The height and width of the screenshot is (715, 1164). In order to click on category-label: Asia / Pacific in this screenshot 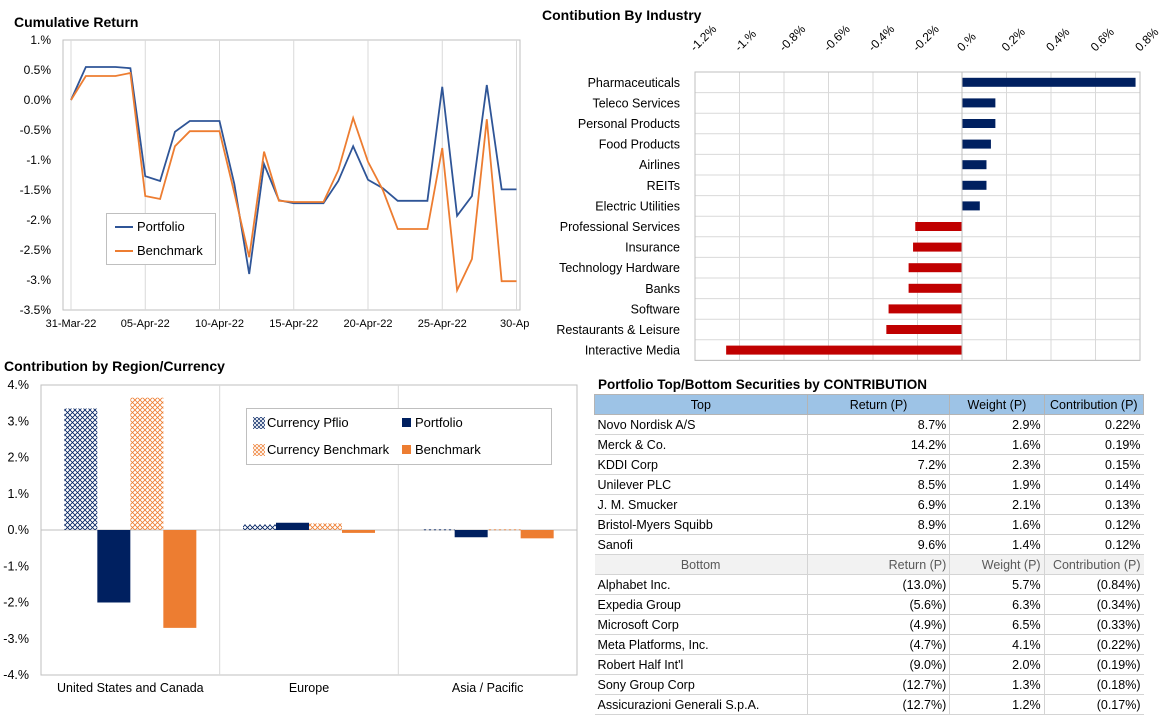, I will do `click(488, 688)`.